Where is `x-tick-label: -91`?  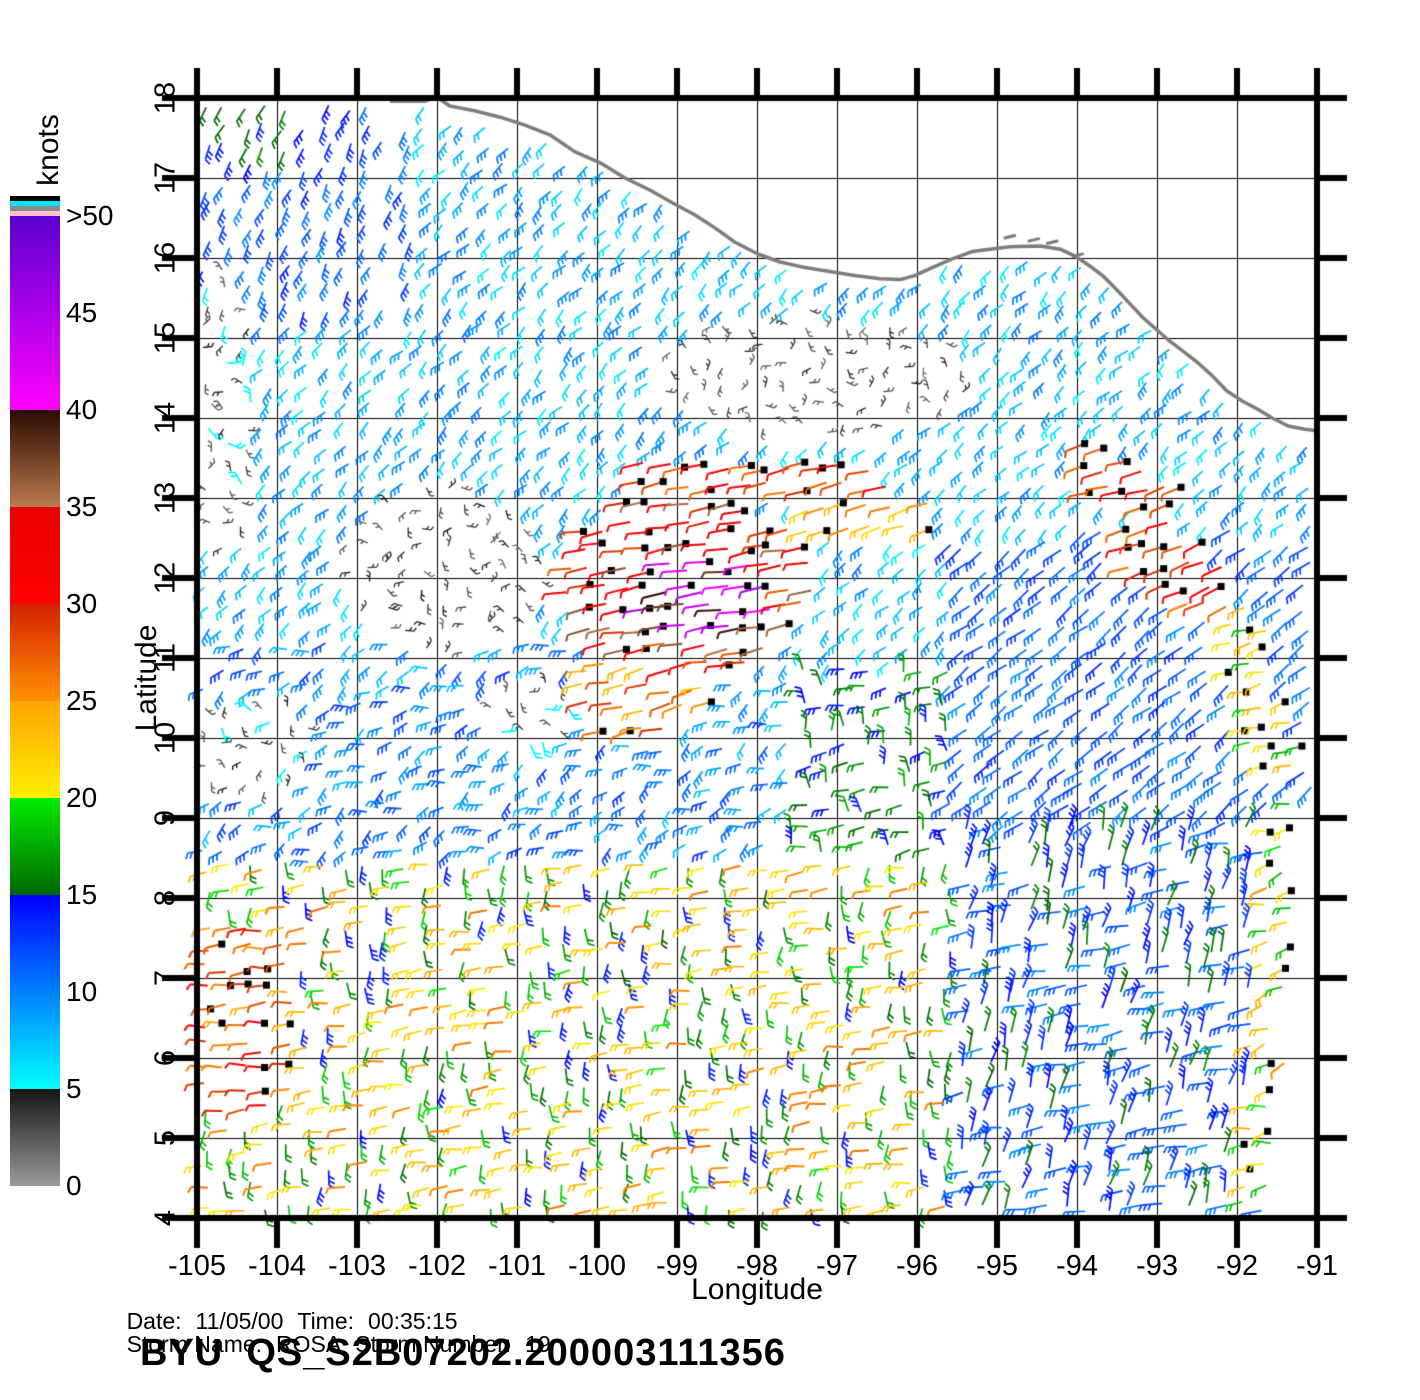
x-tick-label: -91 is located at coordinates (1317, 1266).